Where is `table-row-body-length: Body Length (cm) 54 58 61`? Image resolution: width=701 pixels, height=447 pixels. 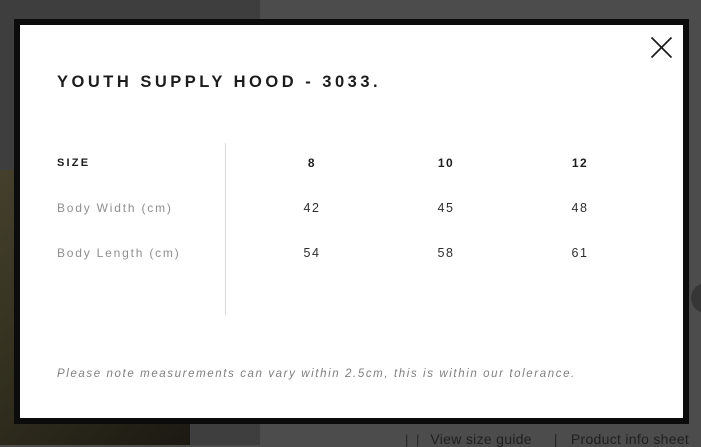 table-row-body-length: Body Length (cm) 54 58 61 is located at coordinates (352, 252).